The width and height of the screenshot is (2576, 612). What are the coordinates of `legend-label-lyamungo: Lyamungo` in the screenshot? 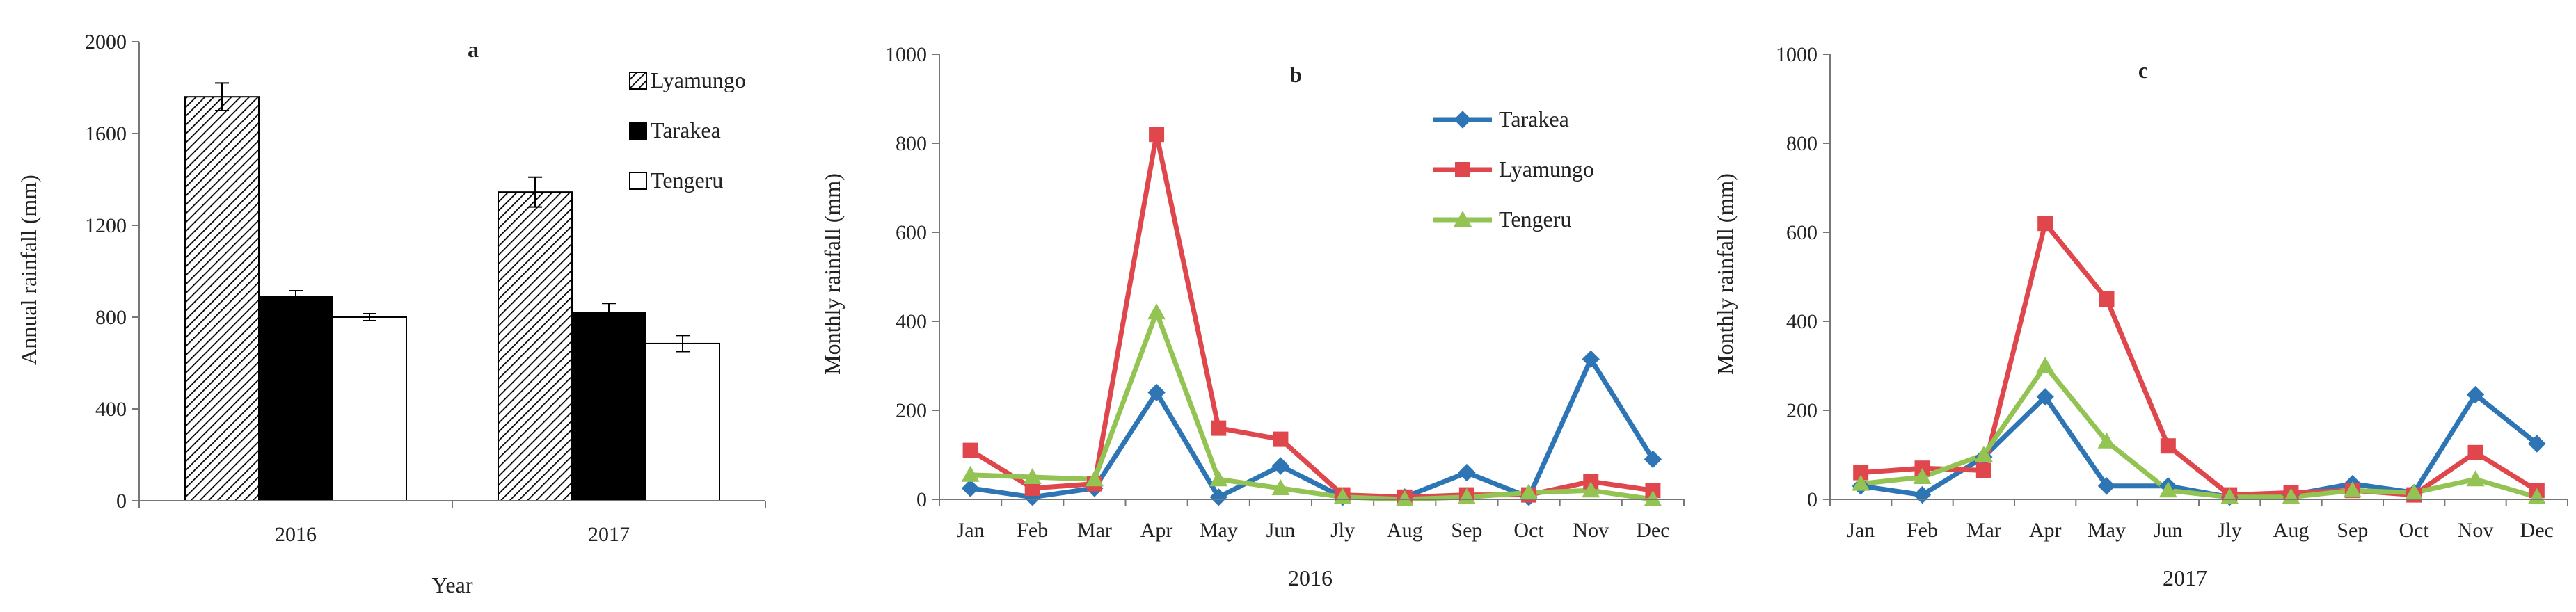 It's located at (698, 79).